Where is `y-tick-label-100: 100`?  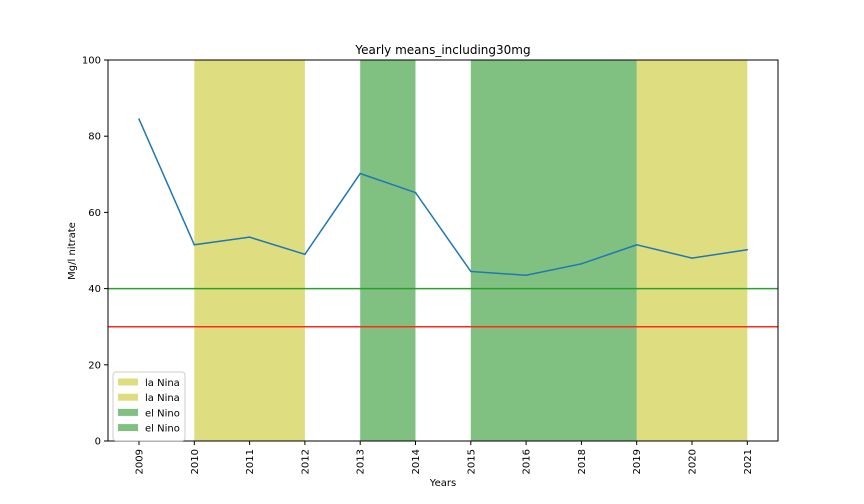 y-tick-label-100: 100 is located at coordinates (91, 61).